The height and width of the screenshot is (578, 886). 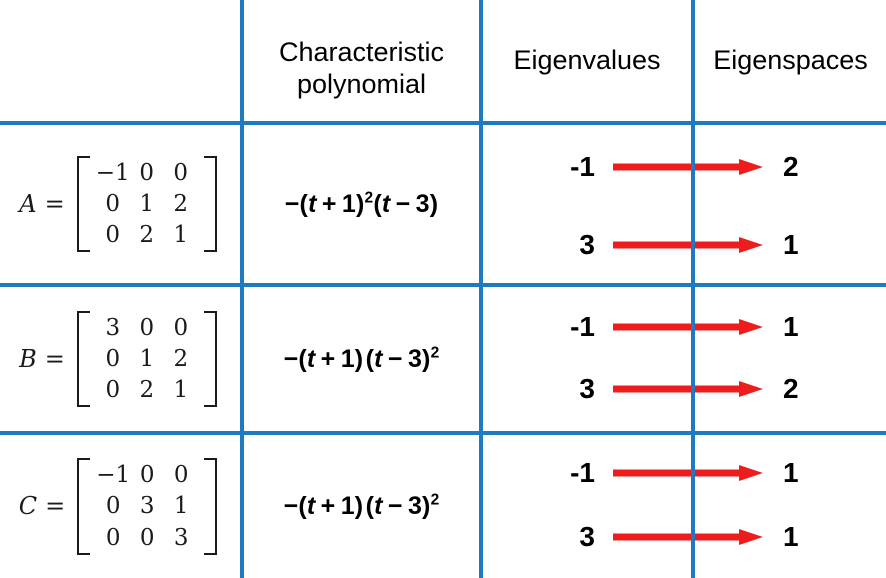 I want to click on matrix-expression-c: C = −1 0 0 0 3 1 0 0 3, so click(x=118, y=506).